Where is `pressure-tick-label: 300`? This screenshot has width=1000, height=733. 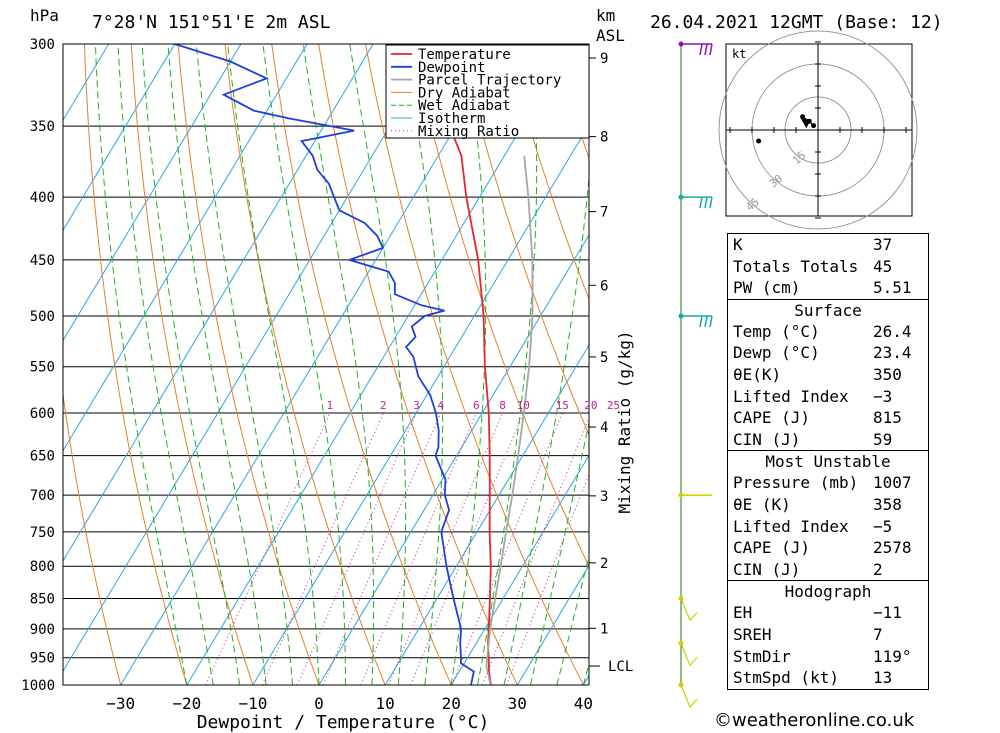 pressure-tick-label: 300 is located at coordinates (42, 45).